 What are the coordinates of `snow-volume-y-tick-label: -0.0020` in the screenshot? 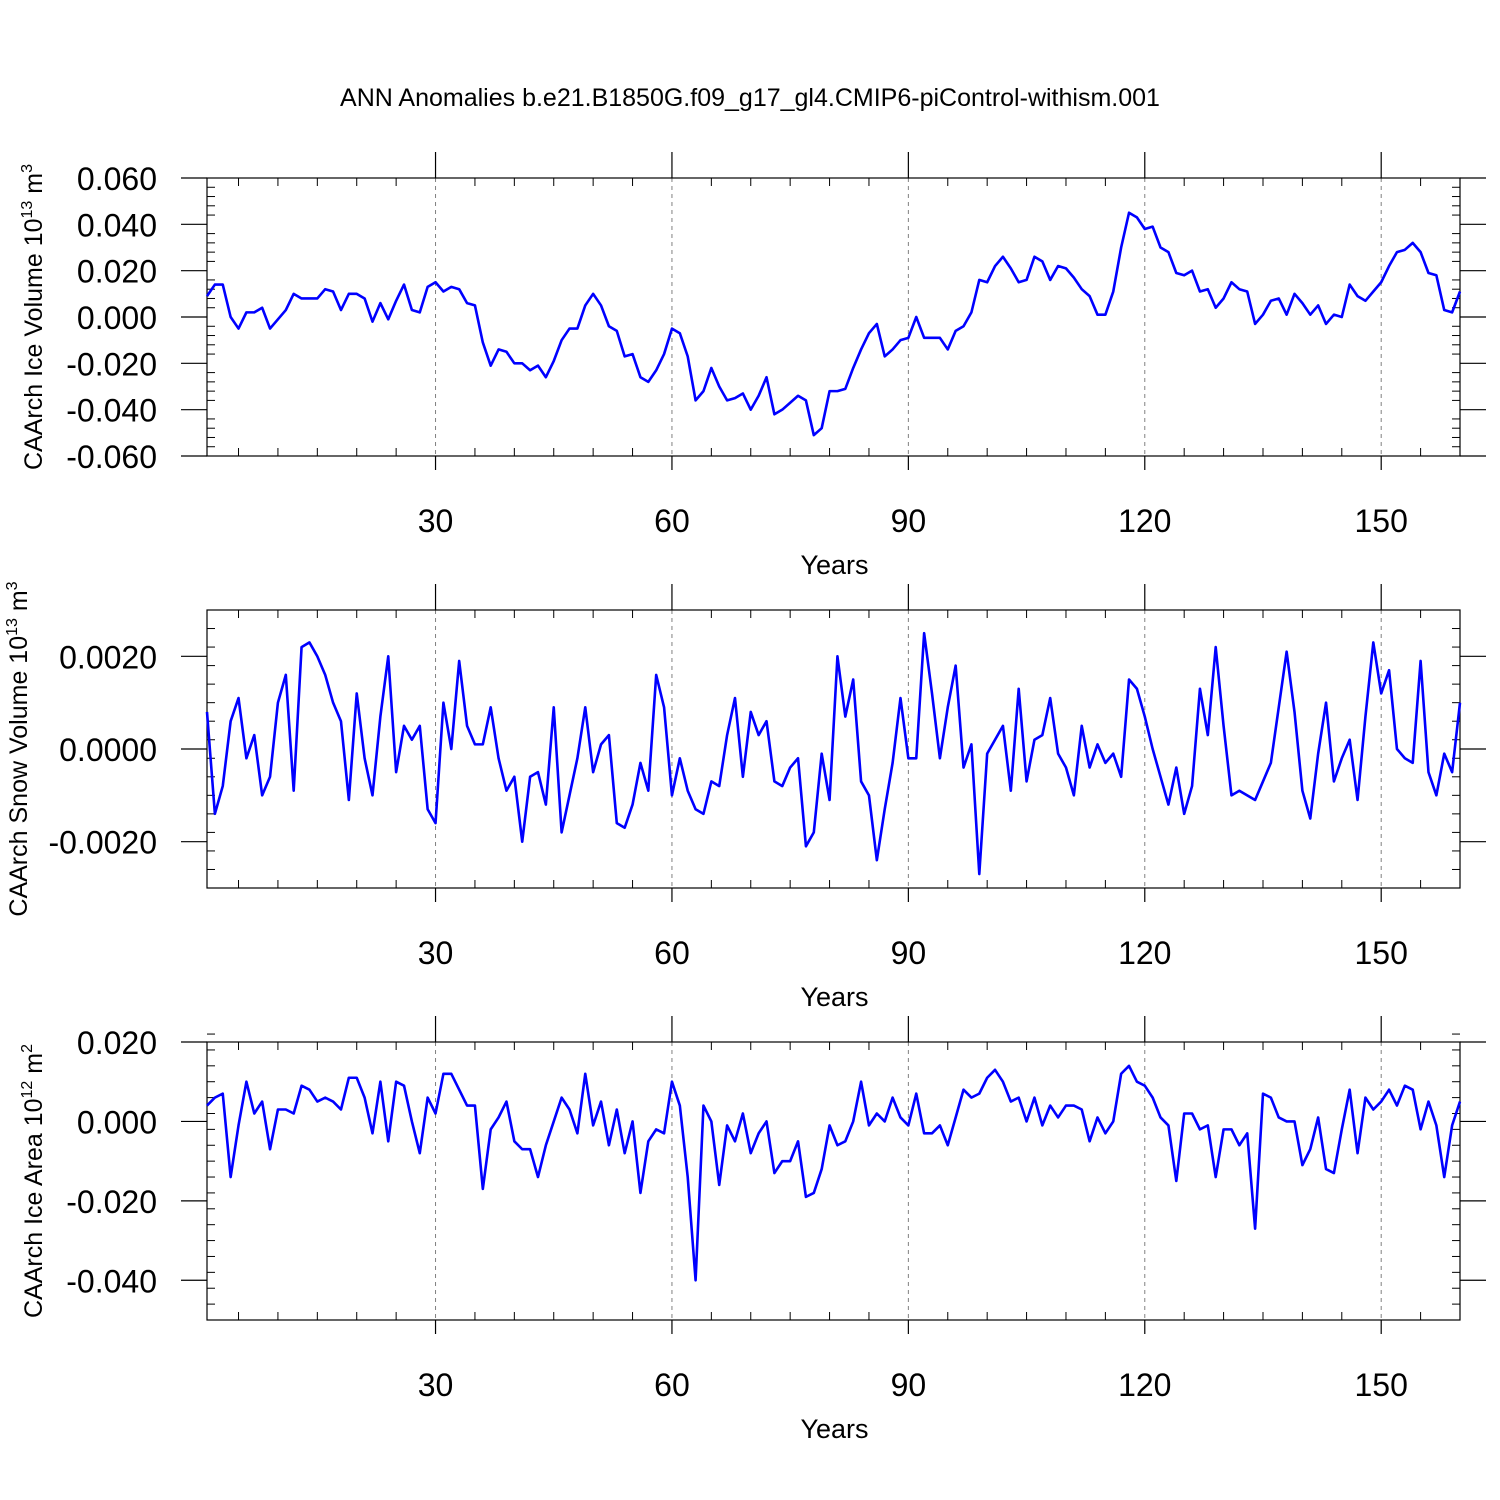 It's located at (102, 843).